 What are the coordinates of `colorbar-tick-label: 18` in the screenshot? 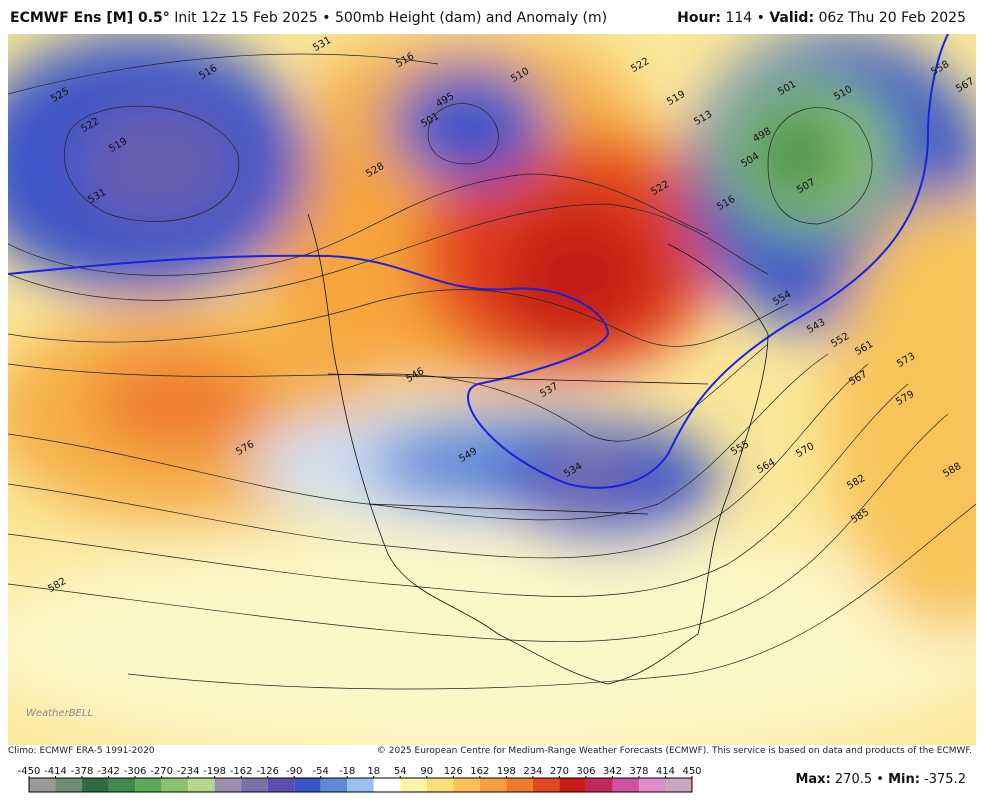 It's located at (373, 771).